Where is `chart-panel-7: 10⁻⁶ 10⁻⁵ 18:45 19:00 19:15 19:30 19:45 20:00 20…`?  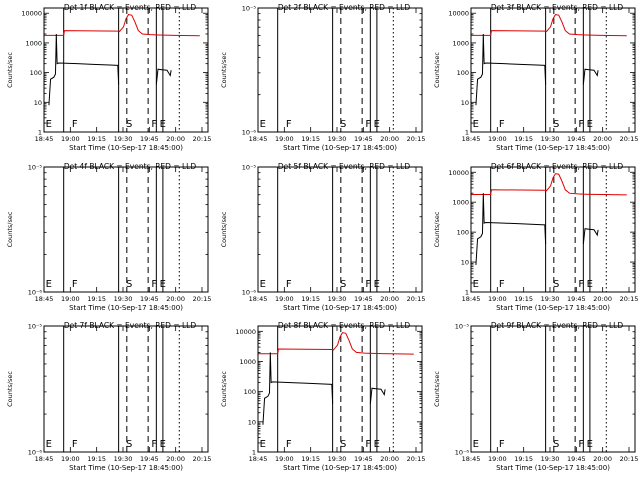 chart-panel-7: 10⁻⁶ 10⁻⁵ 18:45 19:00 19:15 19:30 19:45 20:00 20… is located at coordinates (108, 396).